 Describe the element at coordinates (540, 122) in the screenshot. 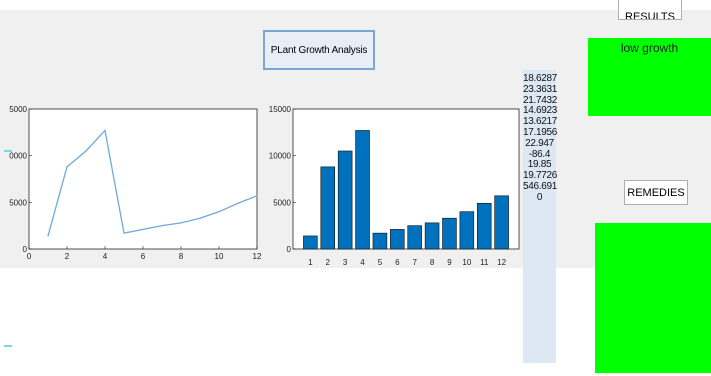

I see `value-item: 13.6217` at that location.